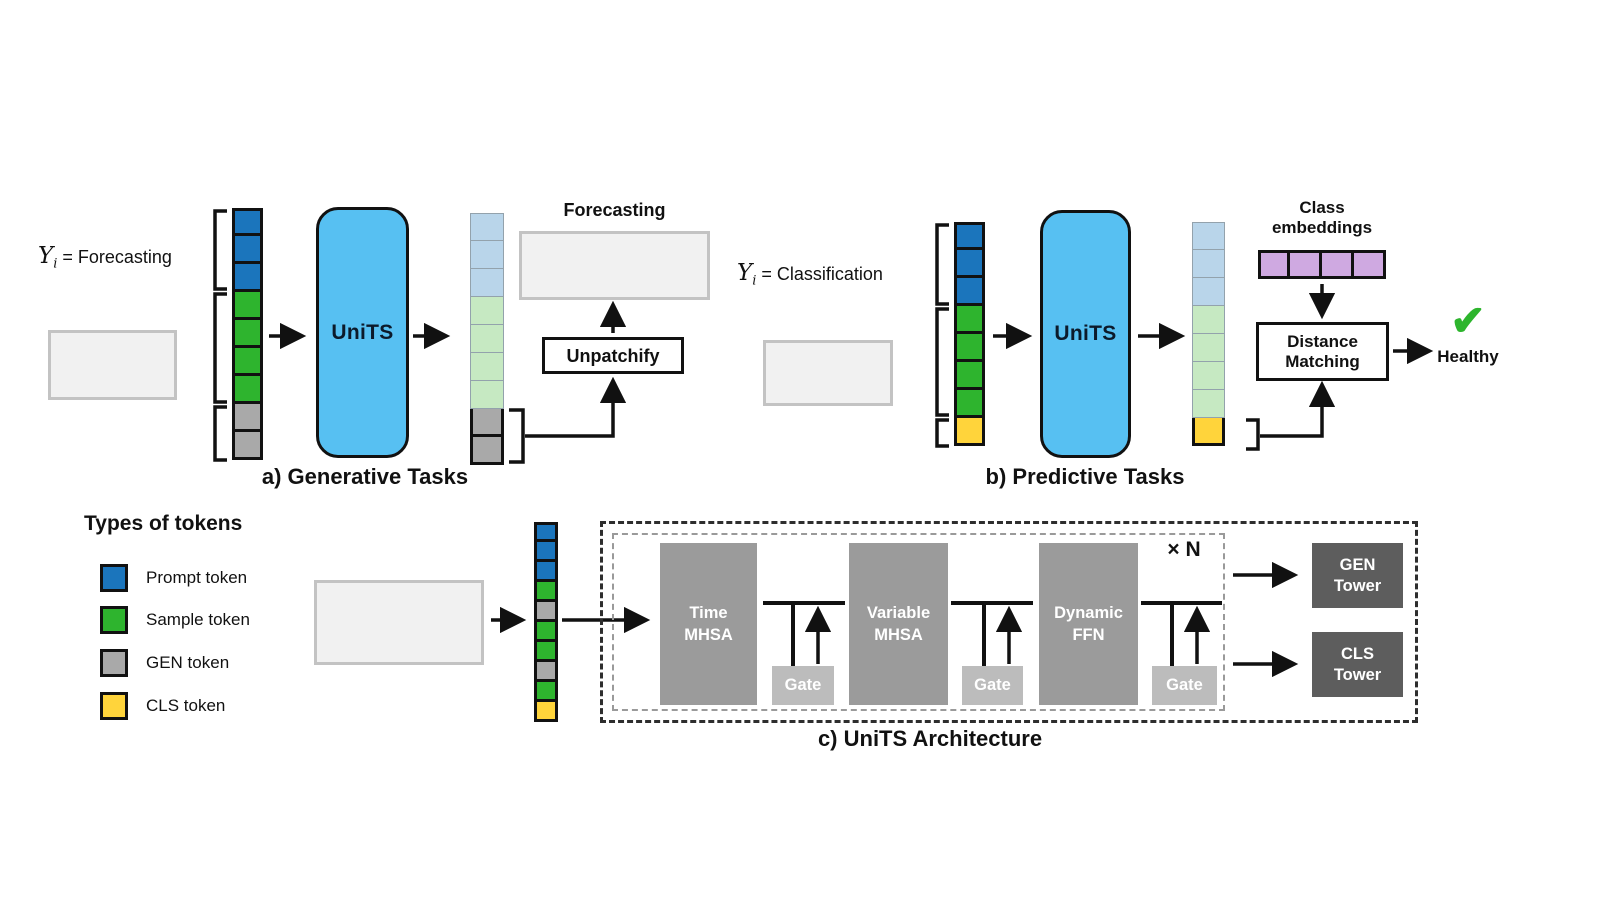  Describe the element at coordinates (613, 355) in the screenshot. I see `unpatchify-box: Unpatchify` at that location.